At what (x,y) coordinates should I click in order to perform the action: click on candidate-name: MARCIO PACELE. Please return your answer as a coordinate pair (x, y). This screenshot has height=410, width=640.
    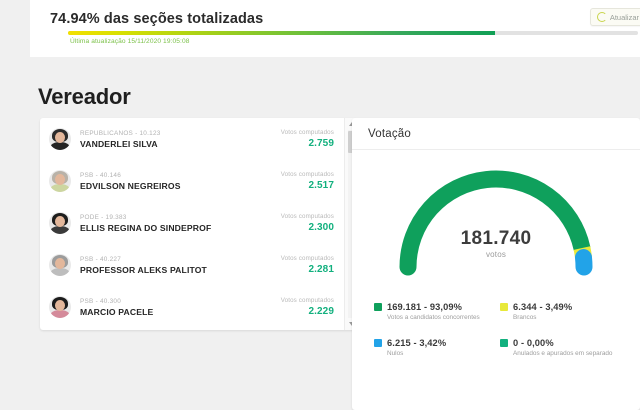
    Looking at the image, I should click on (117, 311).